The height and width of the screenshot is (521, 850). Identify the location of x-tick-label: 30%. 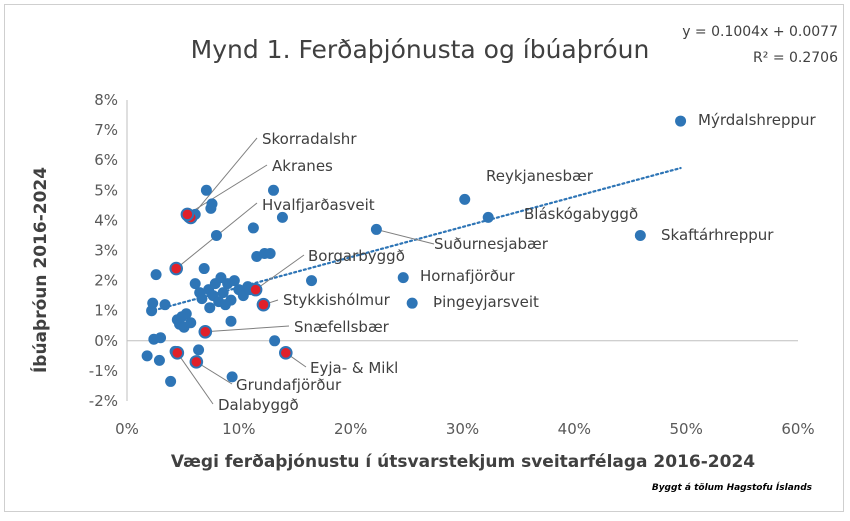
(462, 429).